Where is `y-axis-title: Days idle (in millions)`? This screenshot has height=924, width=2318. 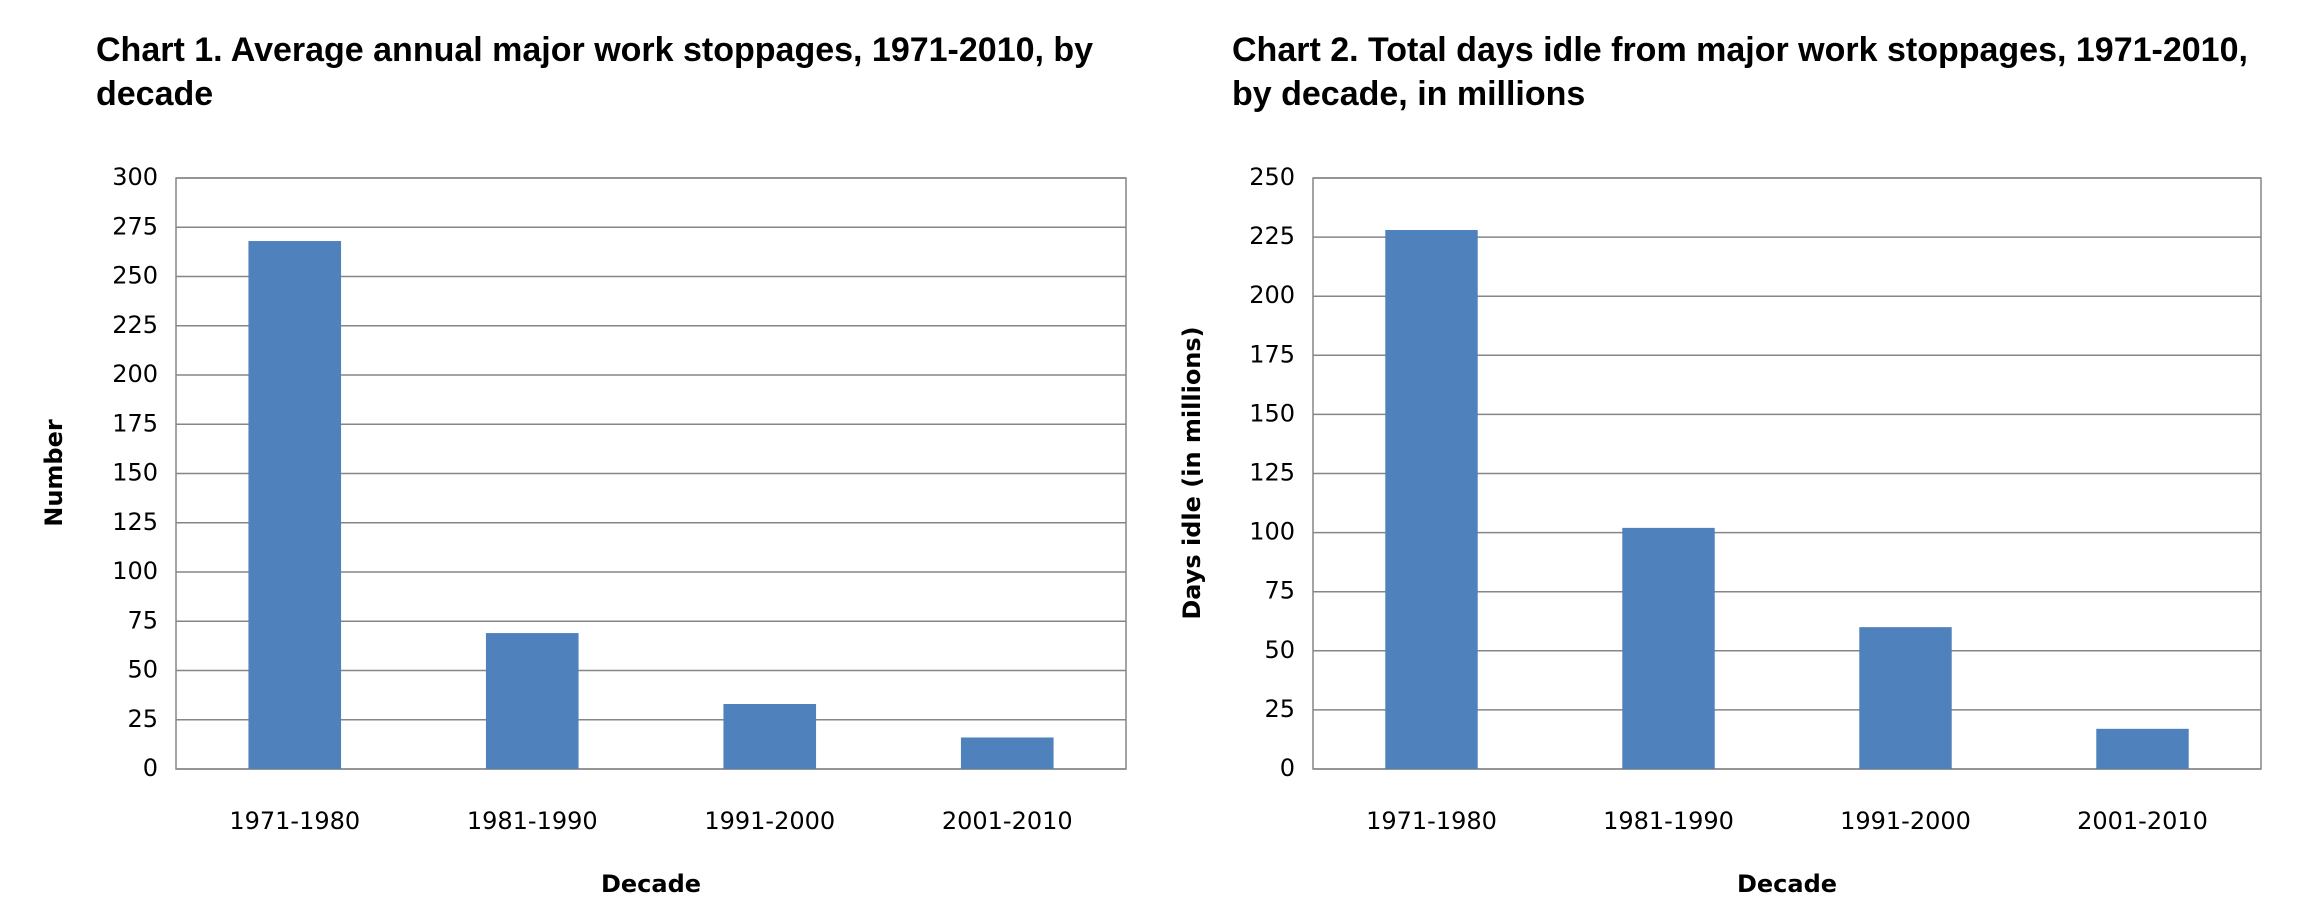 y-axis-title: Days idle (in millions) is located at coordinates (1192, 472).